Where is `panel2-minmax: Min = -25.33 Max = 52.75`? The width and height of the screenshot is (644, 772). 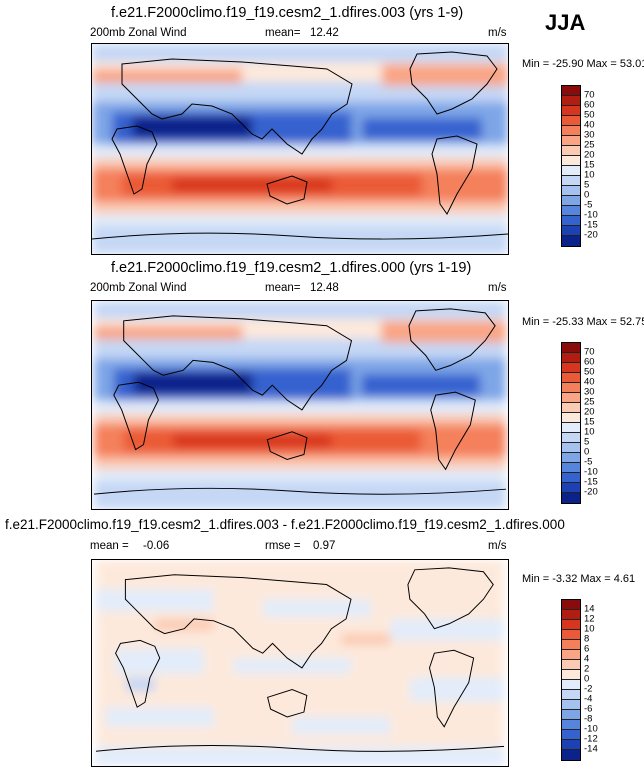 panel2-minmax: Min = -25.33 Max = 52.75 is located at coordinates (583, 322).